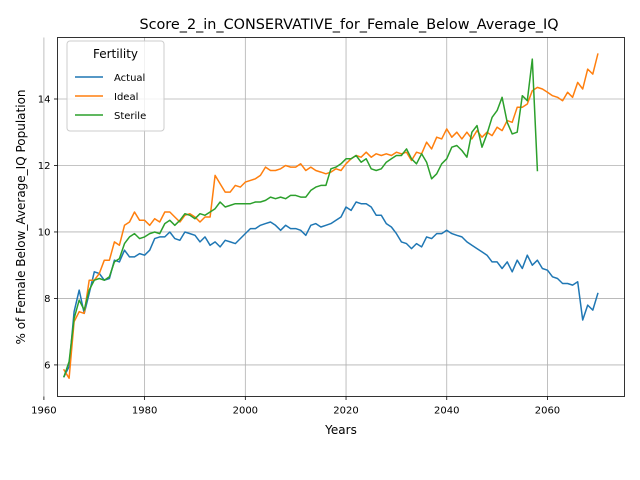  What do you see at coordinates (47, 299) in the screenshot?
I see `y-tick-label: 8` at bounding box center [47, 299].